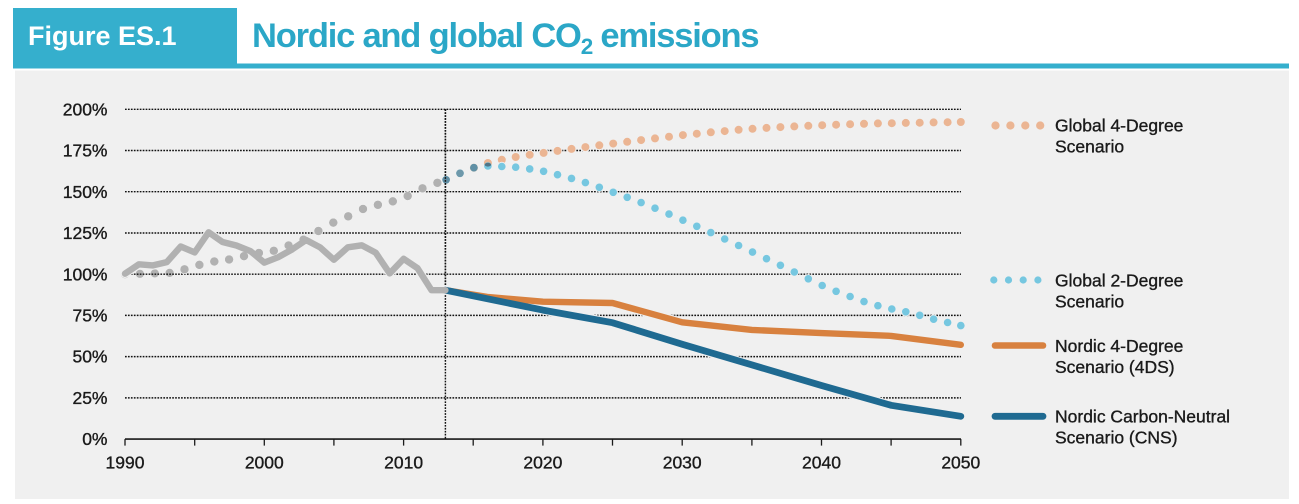 Image resolution: width=1299 pixels, height=504 pixels. Describe the element at coordinates (102, 36) in the screenshot. I see `svg-text: Figure ES.1` at that location.